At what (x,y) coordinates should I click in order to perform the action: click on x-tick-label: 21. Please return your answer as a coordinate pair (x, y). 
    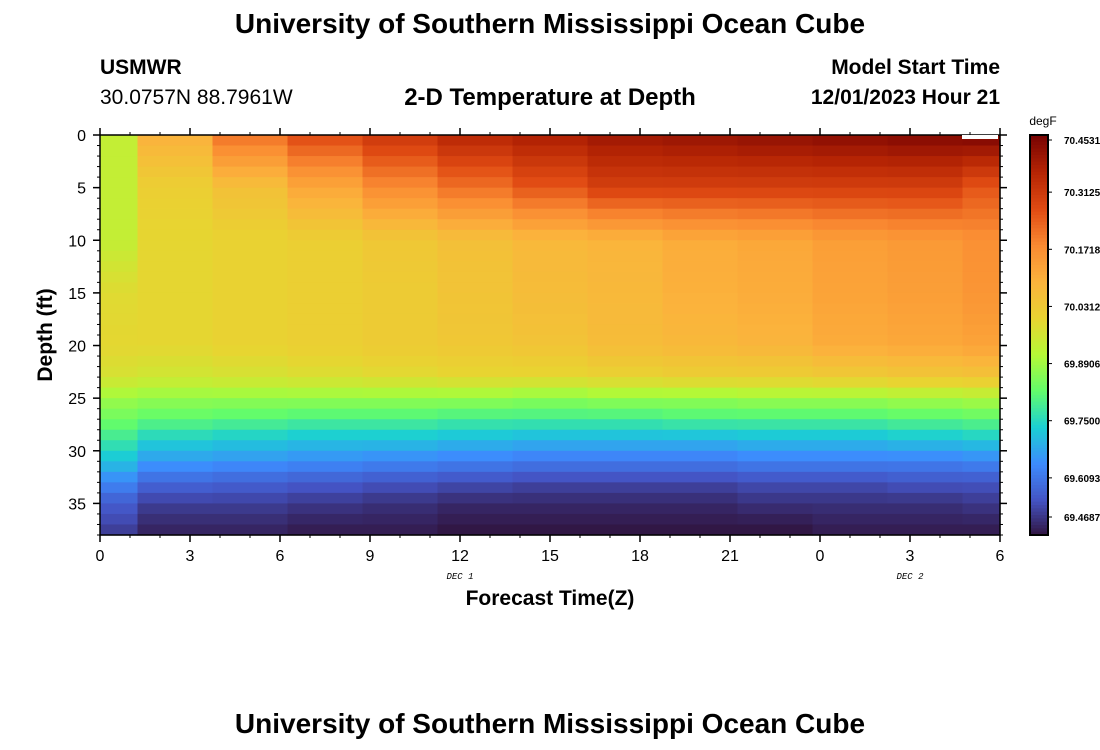
    Looking at the image, I should click on (730, 556).